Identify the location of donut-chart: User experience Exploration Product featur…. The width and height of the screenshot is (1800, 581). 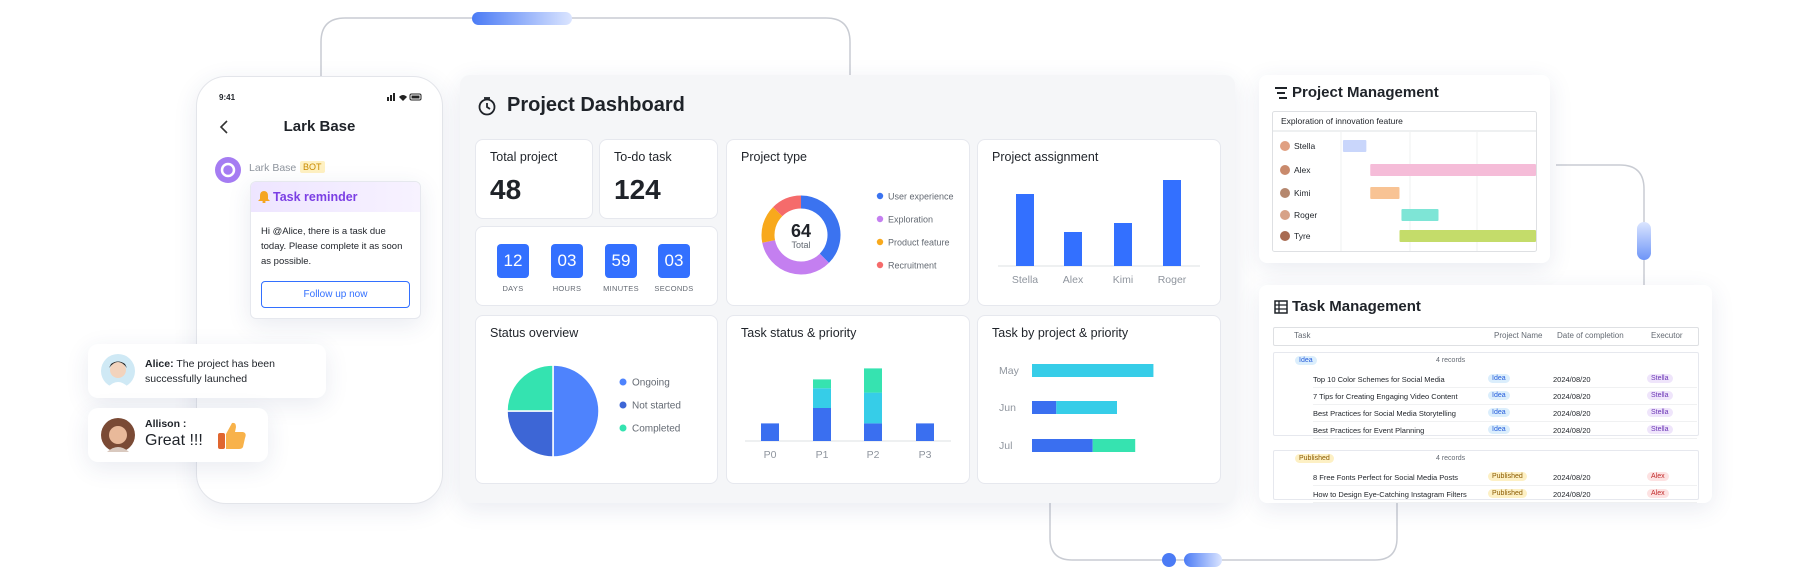
(857, 233).